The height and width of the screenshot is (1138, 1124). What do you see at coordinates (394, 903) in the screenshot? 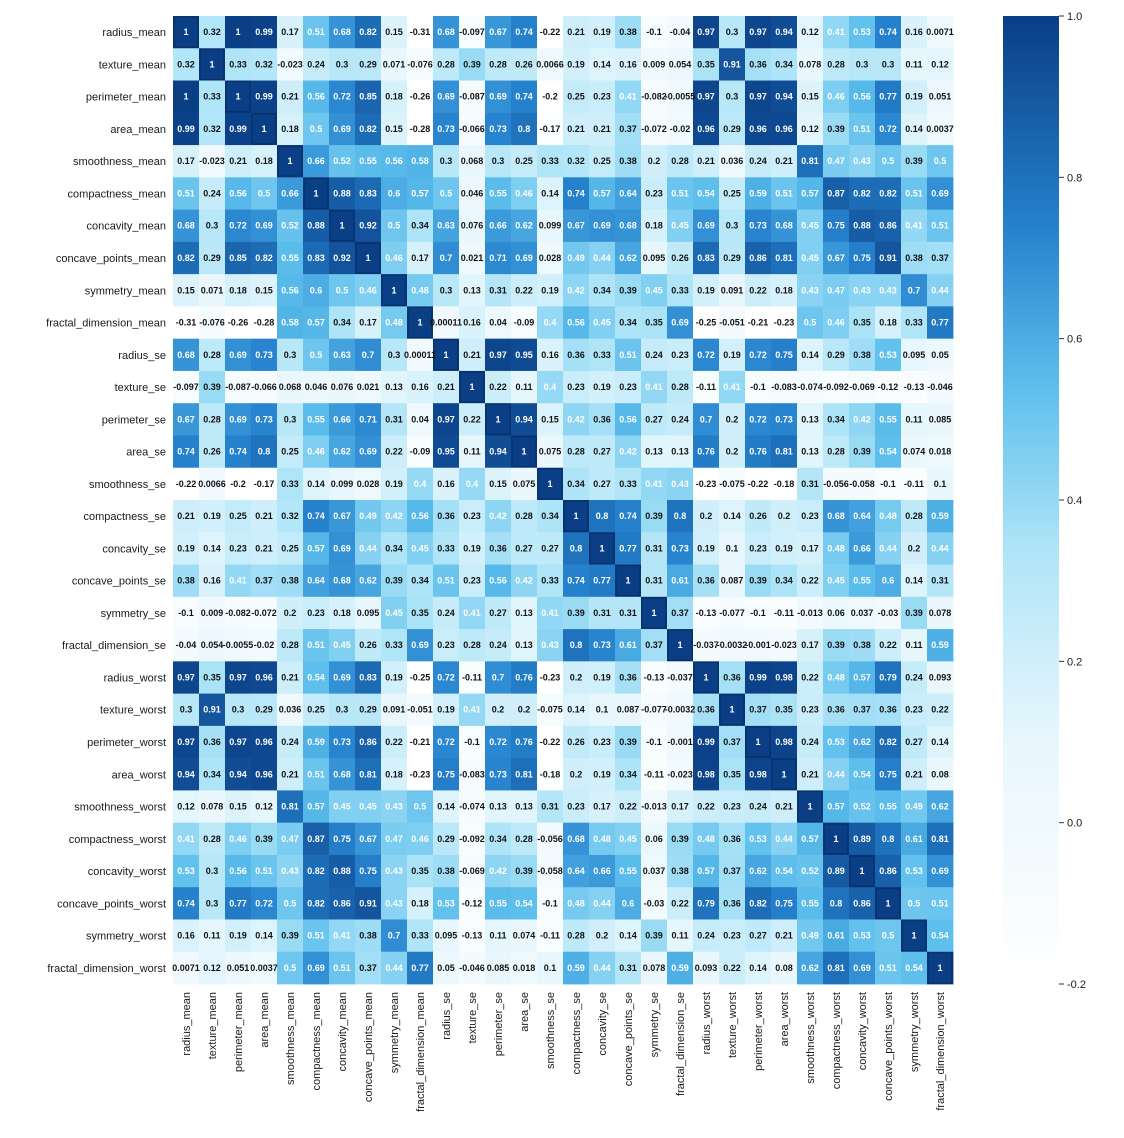
I see `cell-value-label: 0.43` at bounding box center [394, 903].